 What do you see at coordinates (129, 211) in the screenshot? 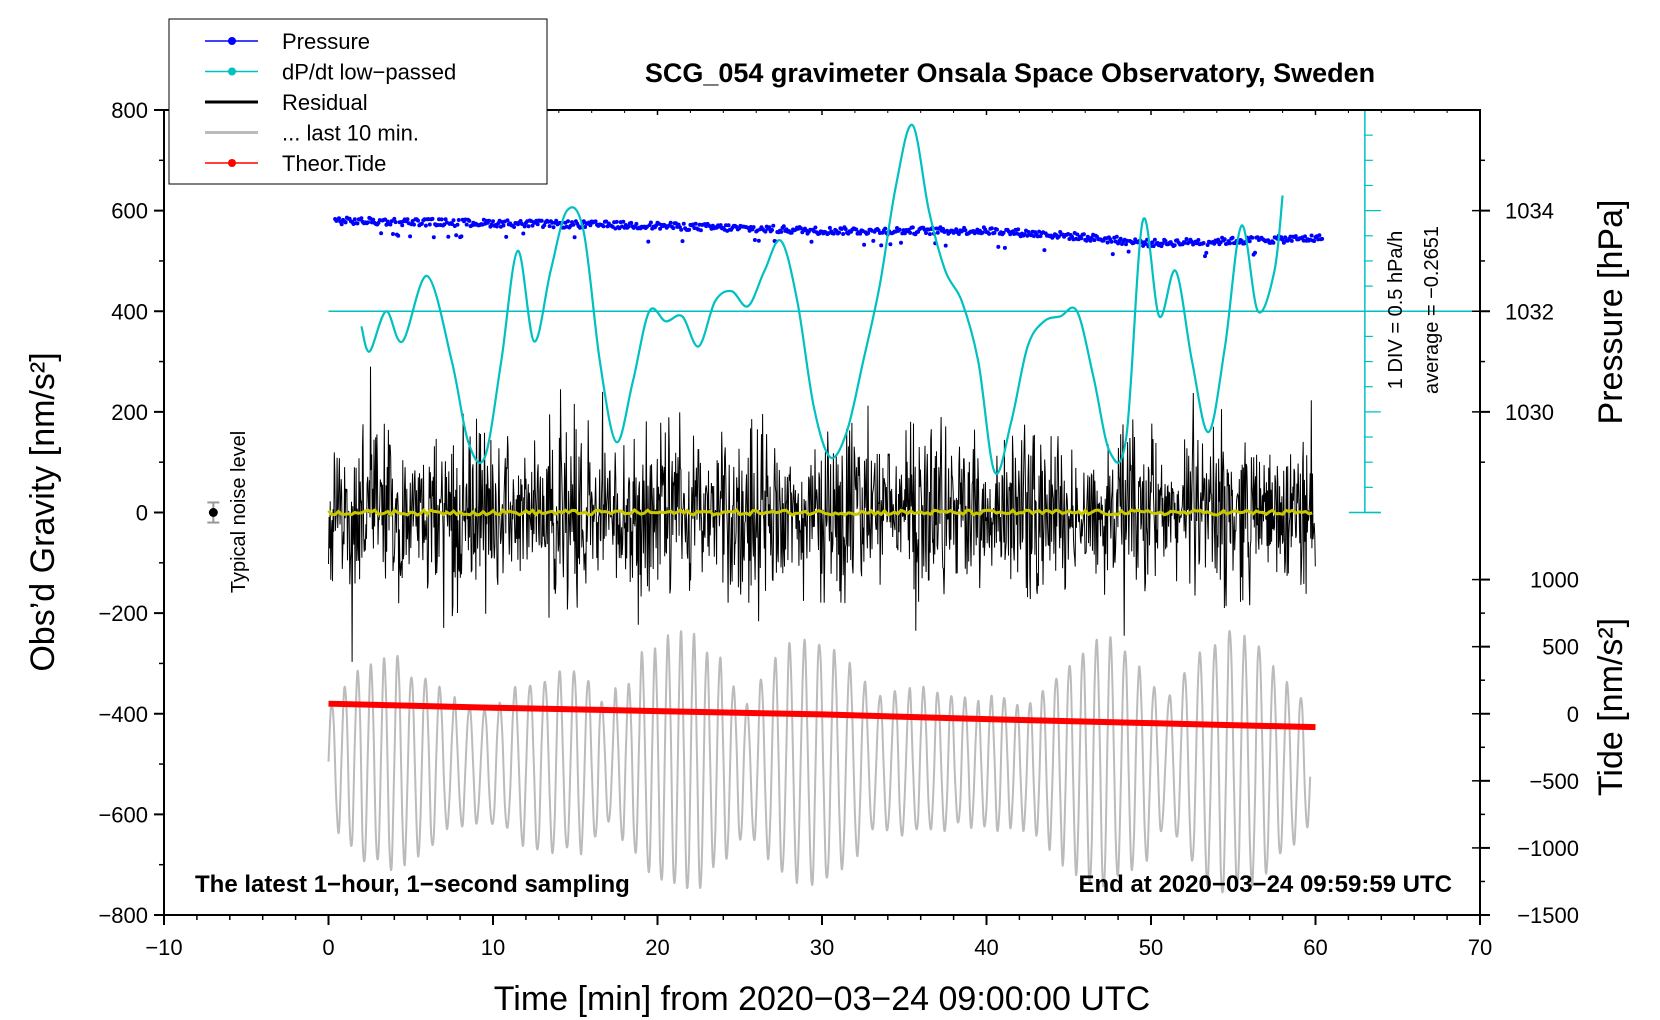
I see `y-tick-label: 600` at bounding box center [129, 211].